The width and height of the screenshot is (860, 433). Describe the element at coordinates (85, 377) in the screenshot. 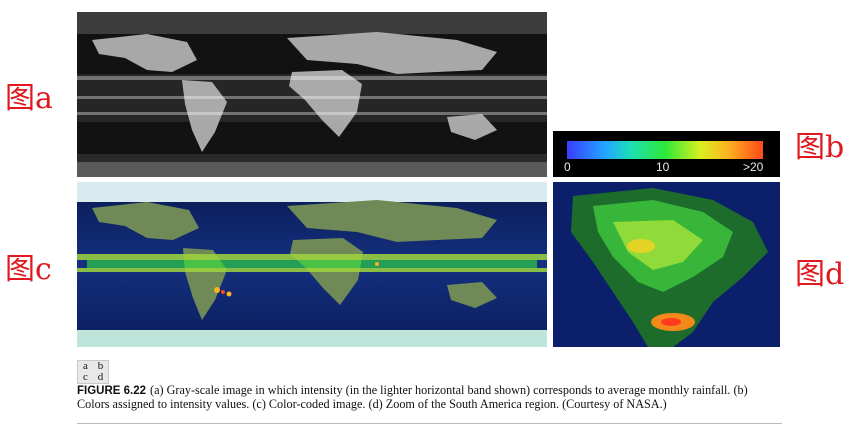

I see `layout-key-c: c` at that location.